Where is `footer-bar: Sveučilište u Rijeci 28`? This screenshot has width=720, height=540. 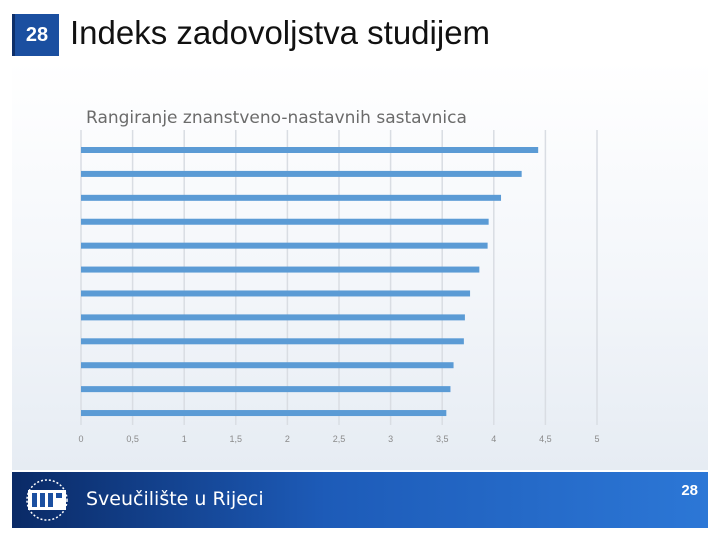
footer-bar: Sveučilište u Rijeci 28 is located at coordinates (360, 500).